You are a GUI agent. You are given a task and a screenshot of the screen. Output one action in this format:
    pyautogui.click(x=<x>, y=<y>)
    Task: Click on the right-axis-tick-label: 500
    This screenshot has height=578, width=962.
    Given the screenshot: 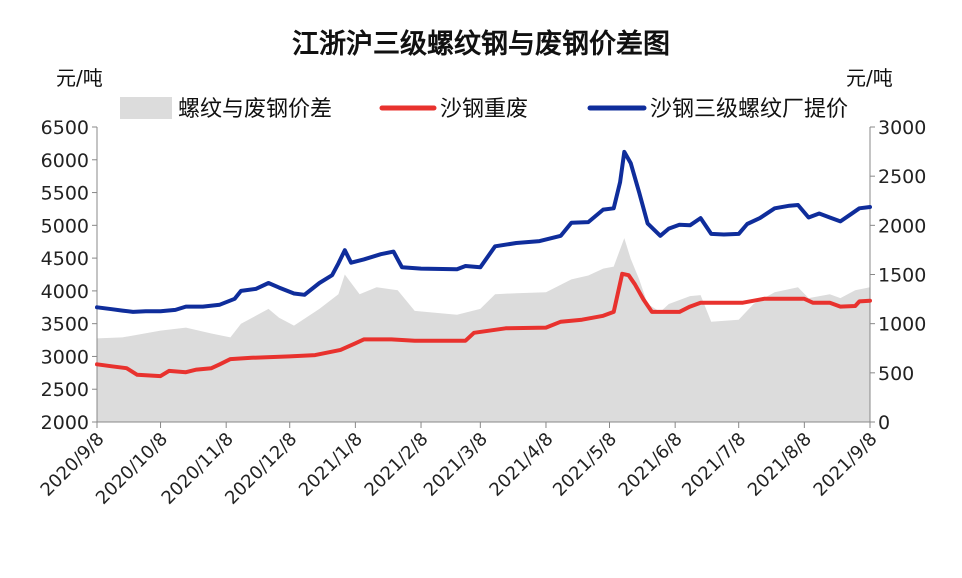 What is the action you would take?
    pyautogui.click(x=896, y=374)
    